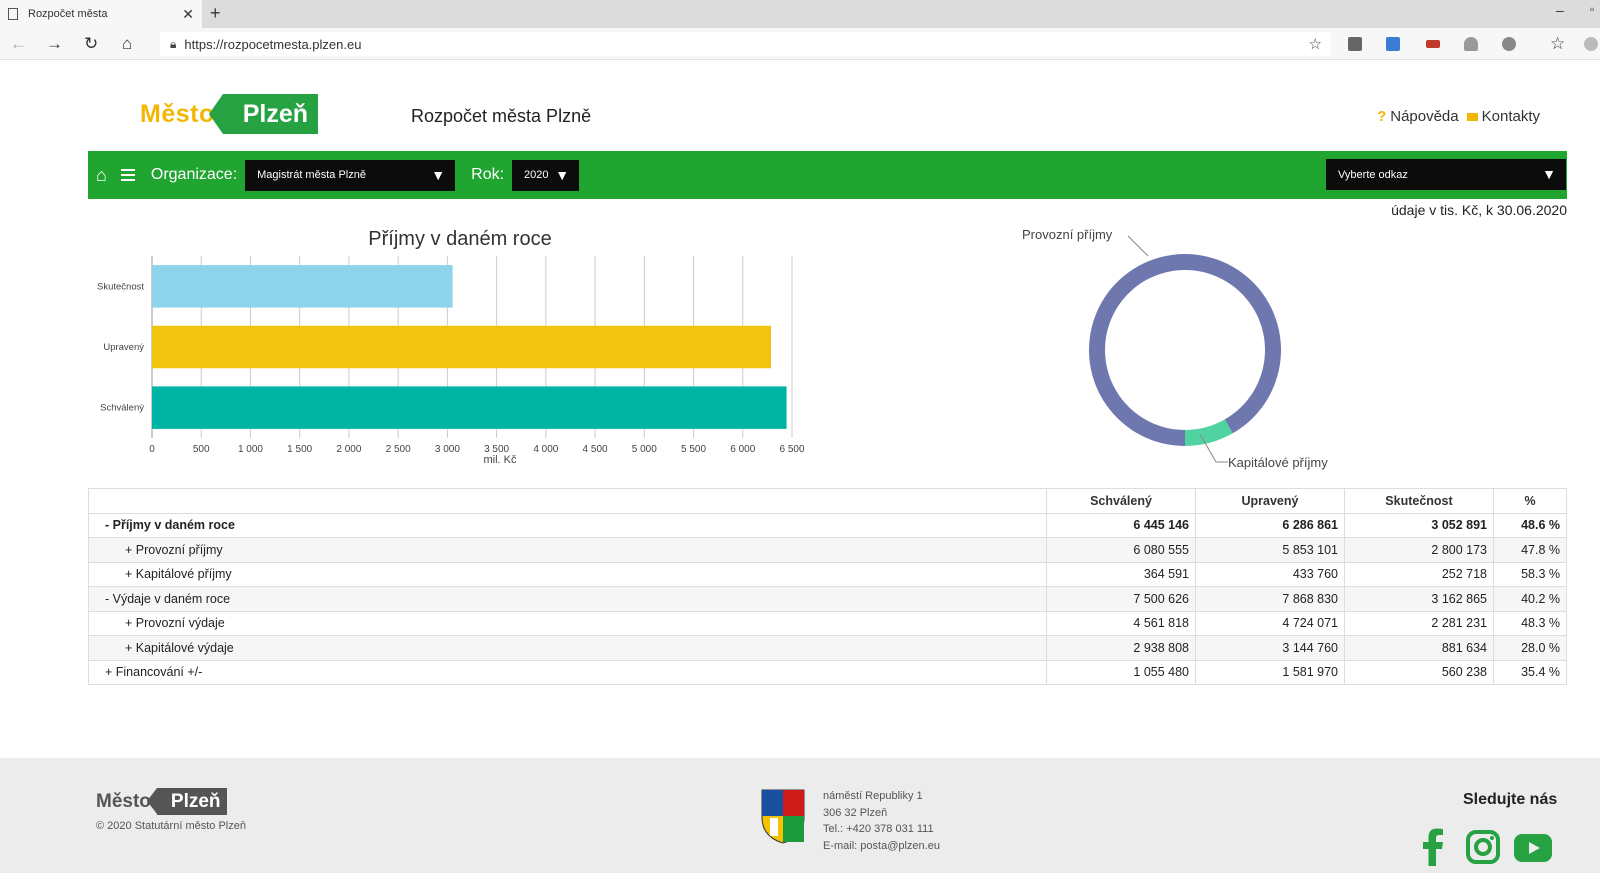 This screenshot has width=1600, height=873. Describe the element at coordinates (188, 14) in the screenshot. I see `close-tab-icon: ✕` at that location.